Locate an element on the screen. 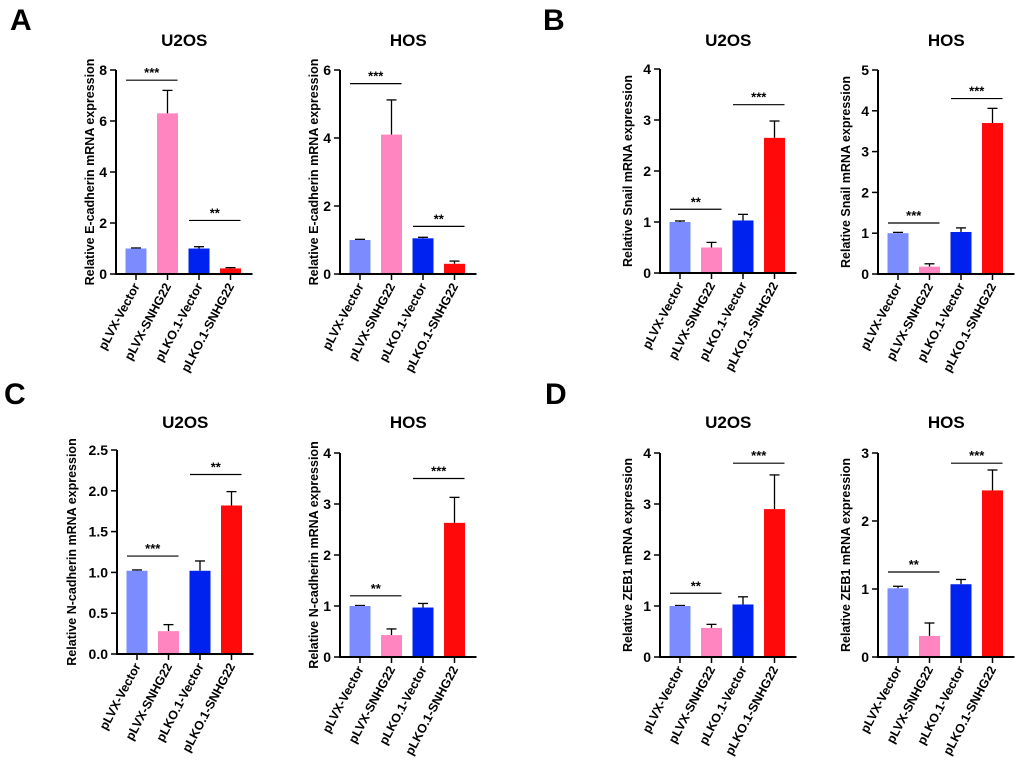 The image size is (1020, 772). y-tick-label: 2.0 is located at coordinates (99, 491).